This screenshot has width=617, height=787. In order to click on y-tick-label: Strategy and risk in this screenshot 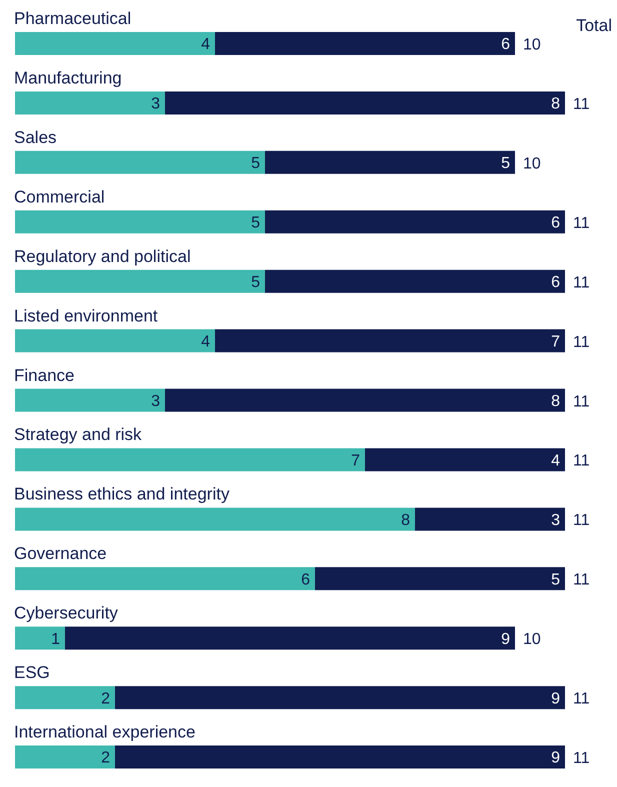, I will do `click(78, 434)`.